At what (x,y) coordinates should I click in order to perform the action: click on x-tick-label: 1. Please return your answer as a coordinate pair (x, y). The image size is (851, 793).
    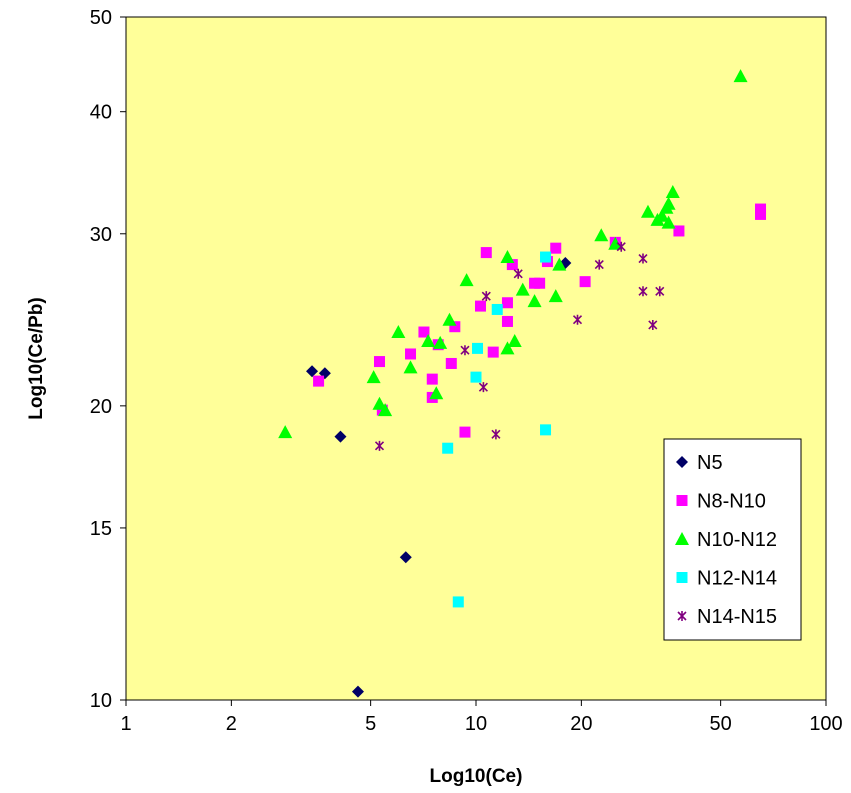
    Looking at the image, I should click on (125, 724).